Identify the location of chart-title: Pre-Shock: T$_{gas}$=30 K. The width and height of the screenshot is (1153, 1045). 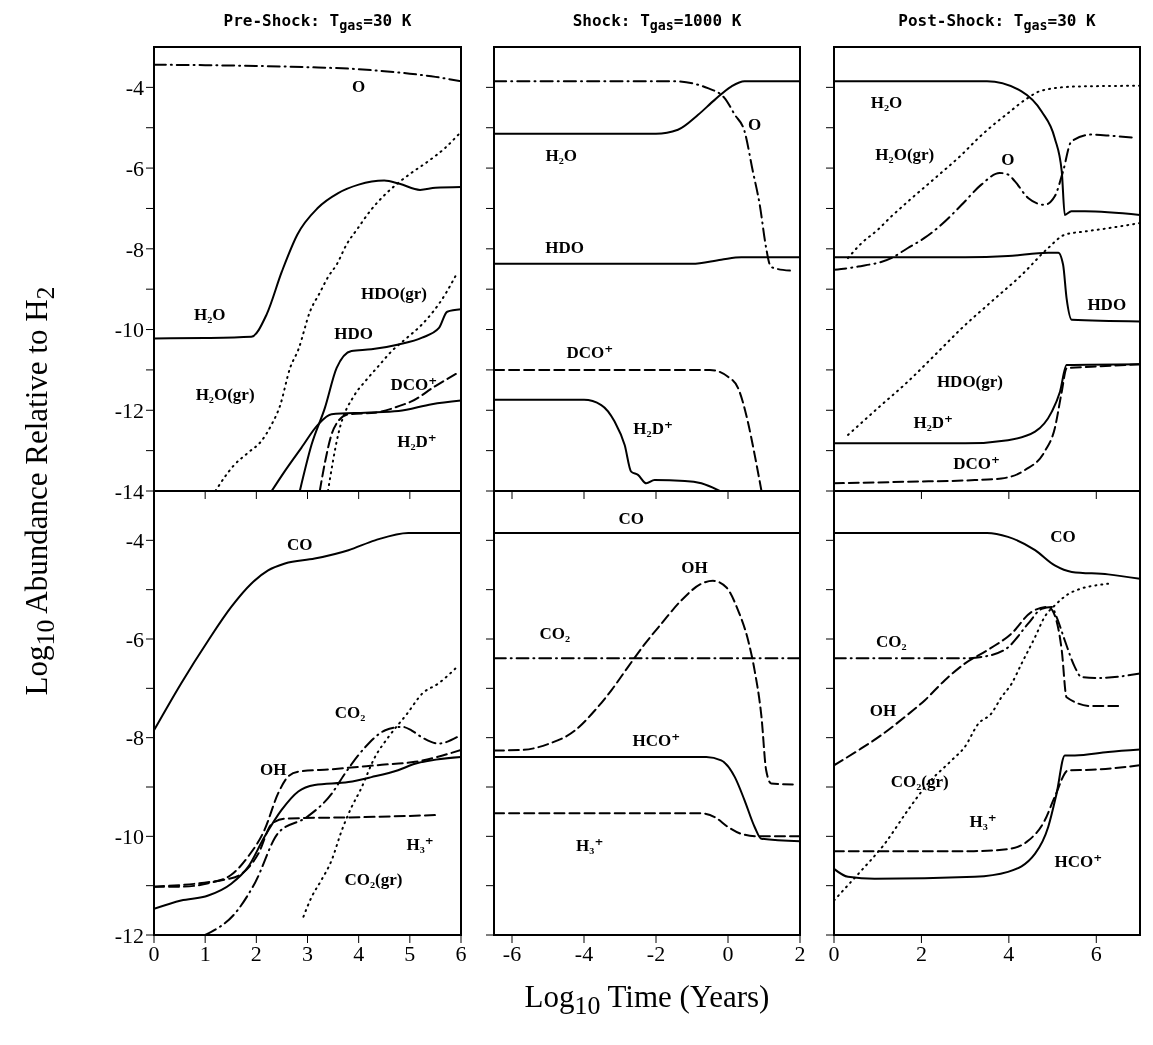
(317, 22).